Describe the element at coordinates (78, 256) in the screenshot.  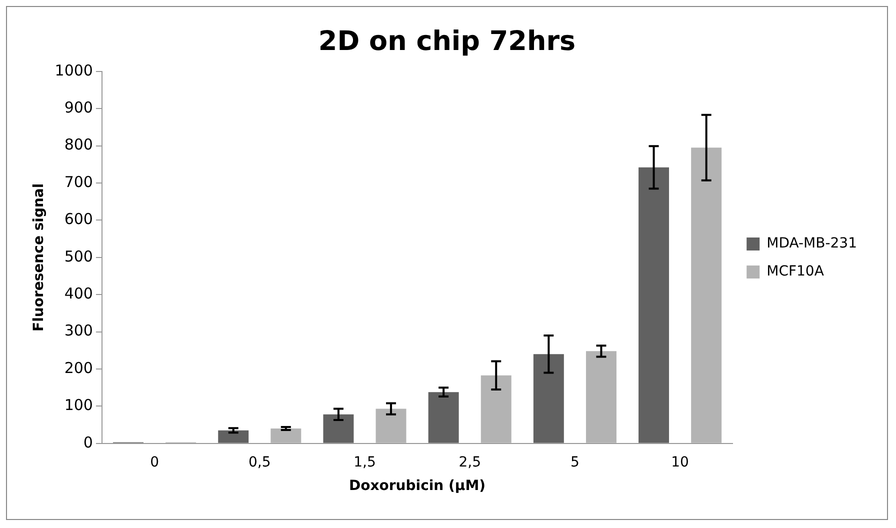
I see `y-tick-label: 500` at that location.